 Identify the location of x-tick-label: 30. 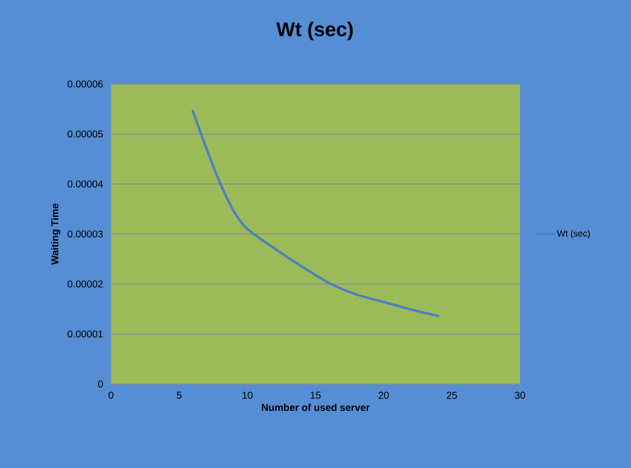
(520, 395).